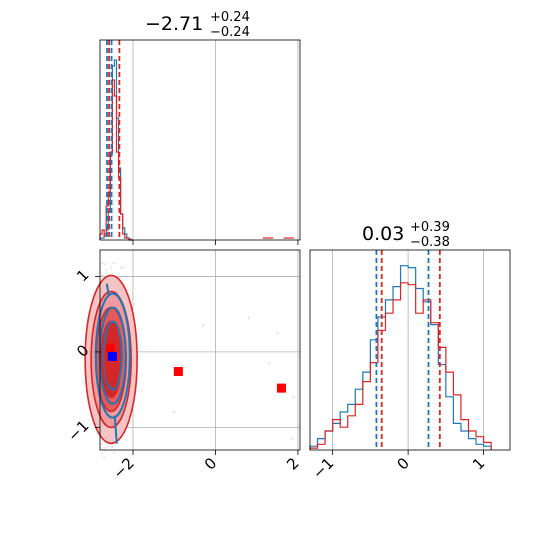  What do you see at coordinates (230, 17) in the screenshot?
I see `x-parameter-upper-error: +0.24` at bounding box center [230, 17].